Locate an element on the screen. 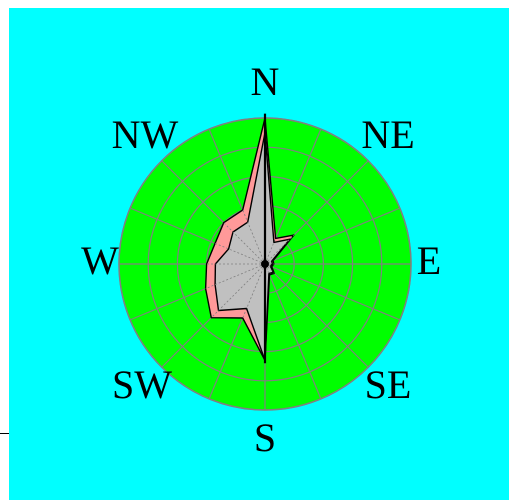 The width and height of the screenshot is (509, 500). direction-label-sw: SW is located at coordinates (142, 384).